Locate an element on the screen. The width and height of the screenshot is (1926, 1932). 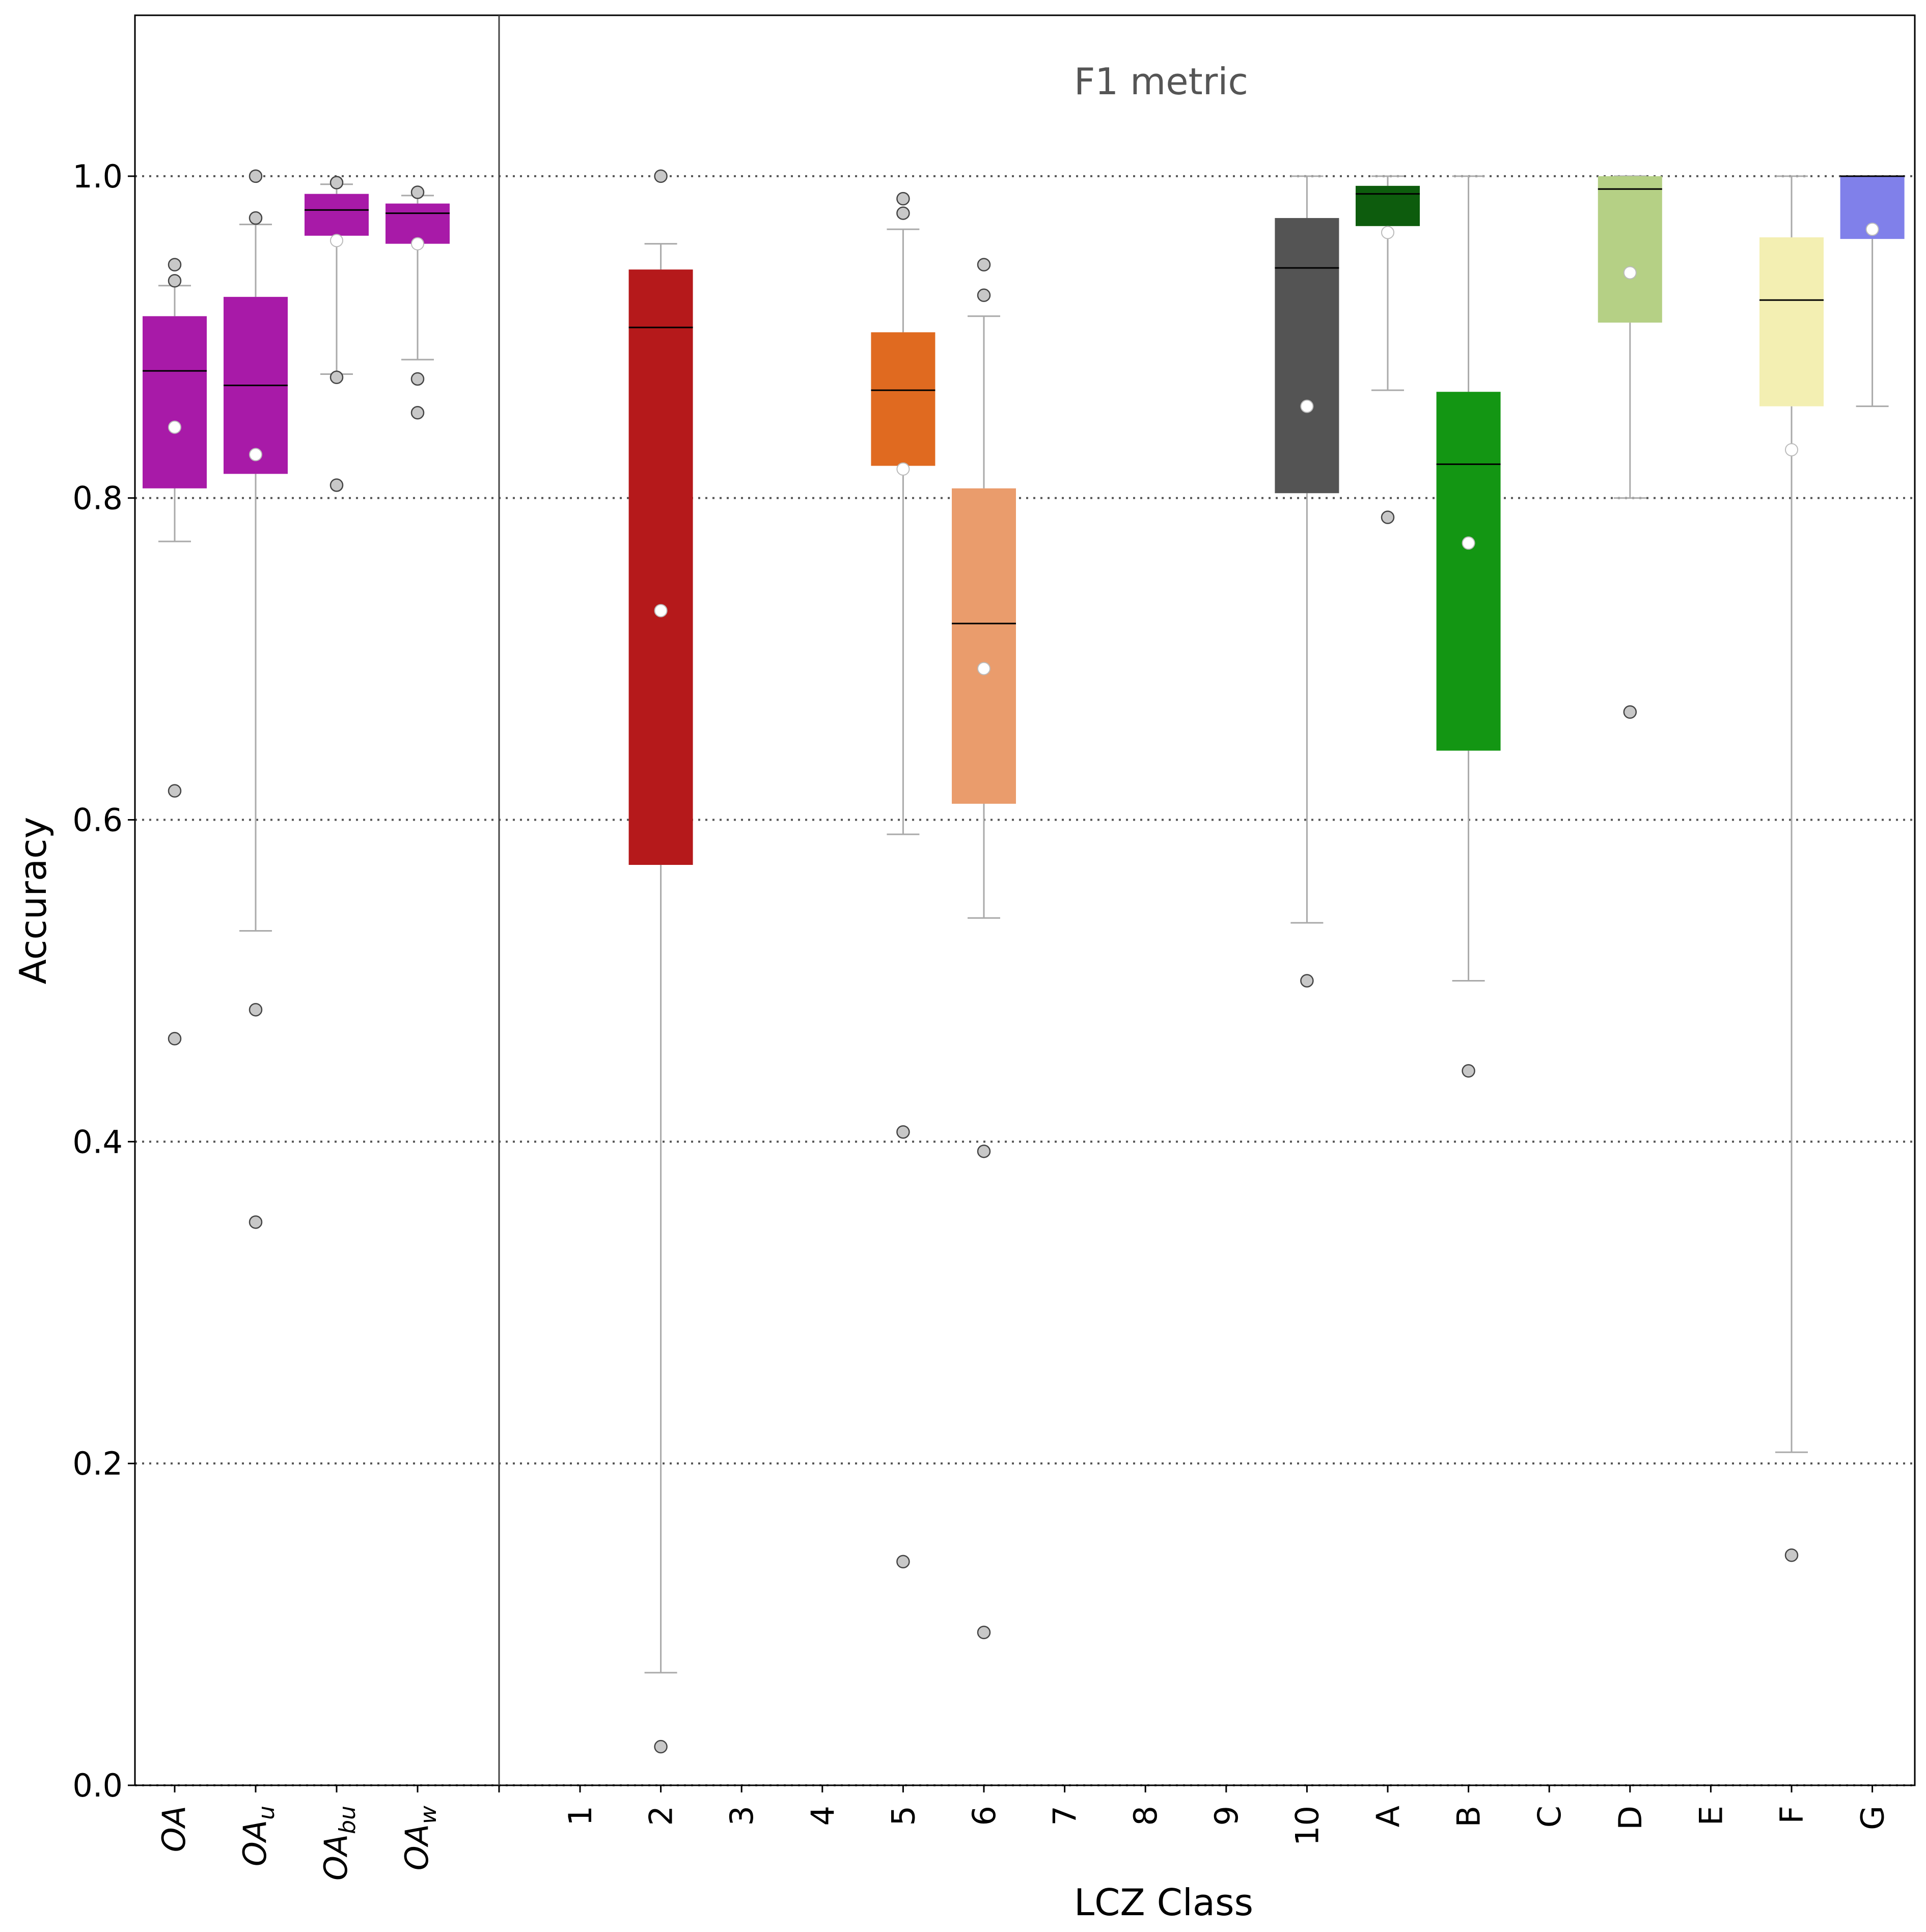
y-axis-ticks: 0.0 0.2 0.4 0.6 0.8 1.0 is located at coordinates (104, 981).